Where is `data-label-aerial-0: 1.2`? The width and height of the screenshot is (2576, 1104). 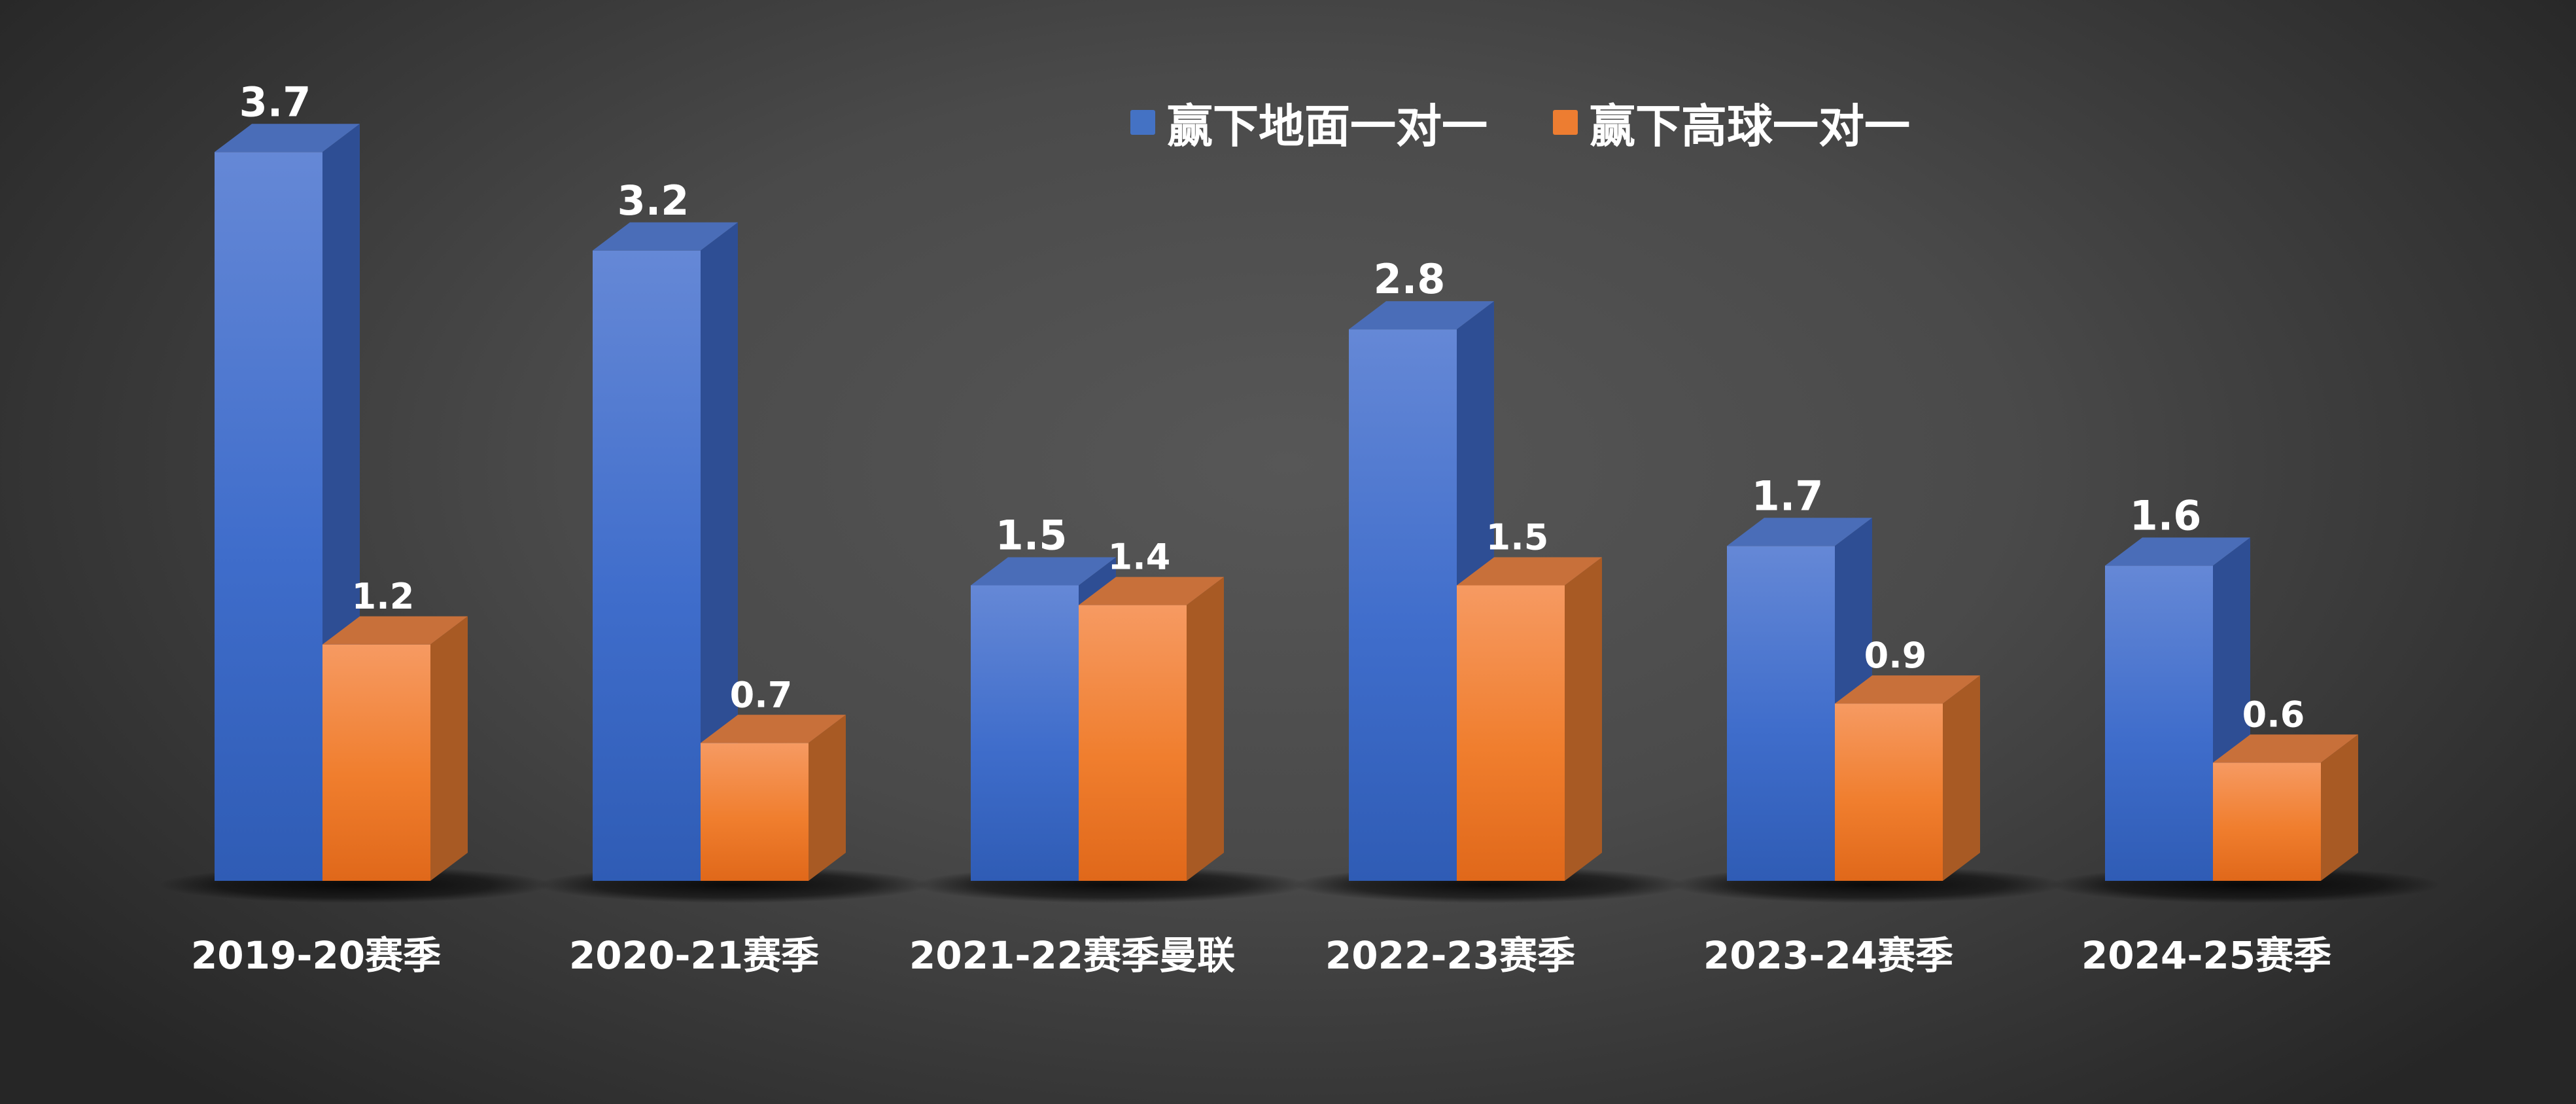
data-label-aerial-0: 1.2 is located at coordinates (383, 596).